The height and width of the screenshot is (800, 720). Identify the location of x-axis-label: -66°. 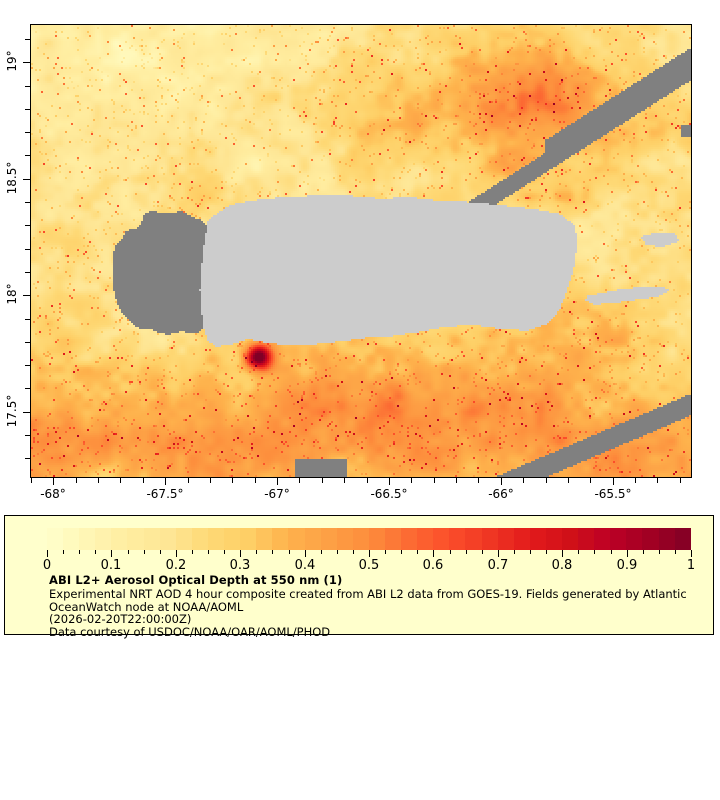
(501, 494).